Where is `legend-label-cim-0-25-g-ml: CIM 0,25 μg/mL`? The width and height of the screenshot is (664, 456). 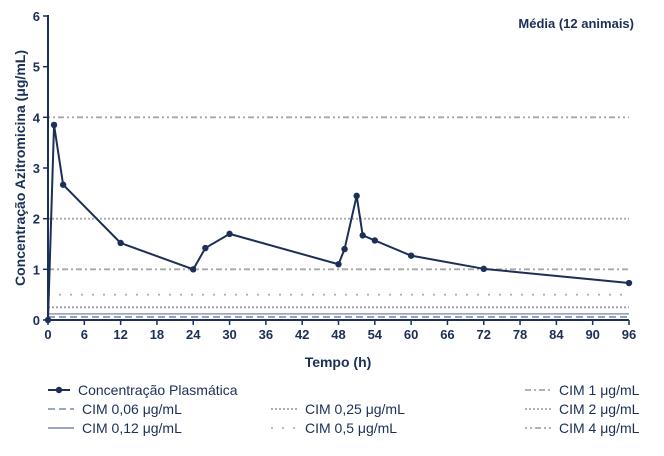 legend-label-cim-0-25-g-ml: CIM 0,25 μg/mL is located at coordinates (355, 409).